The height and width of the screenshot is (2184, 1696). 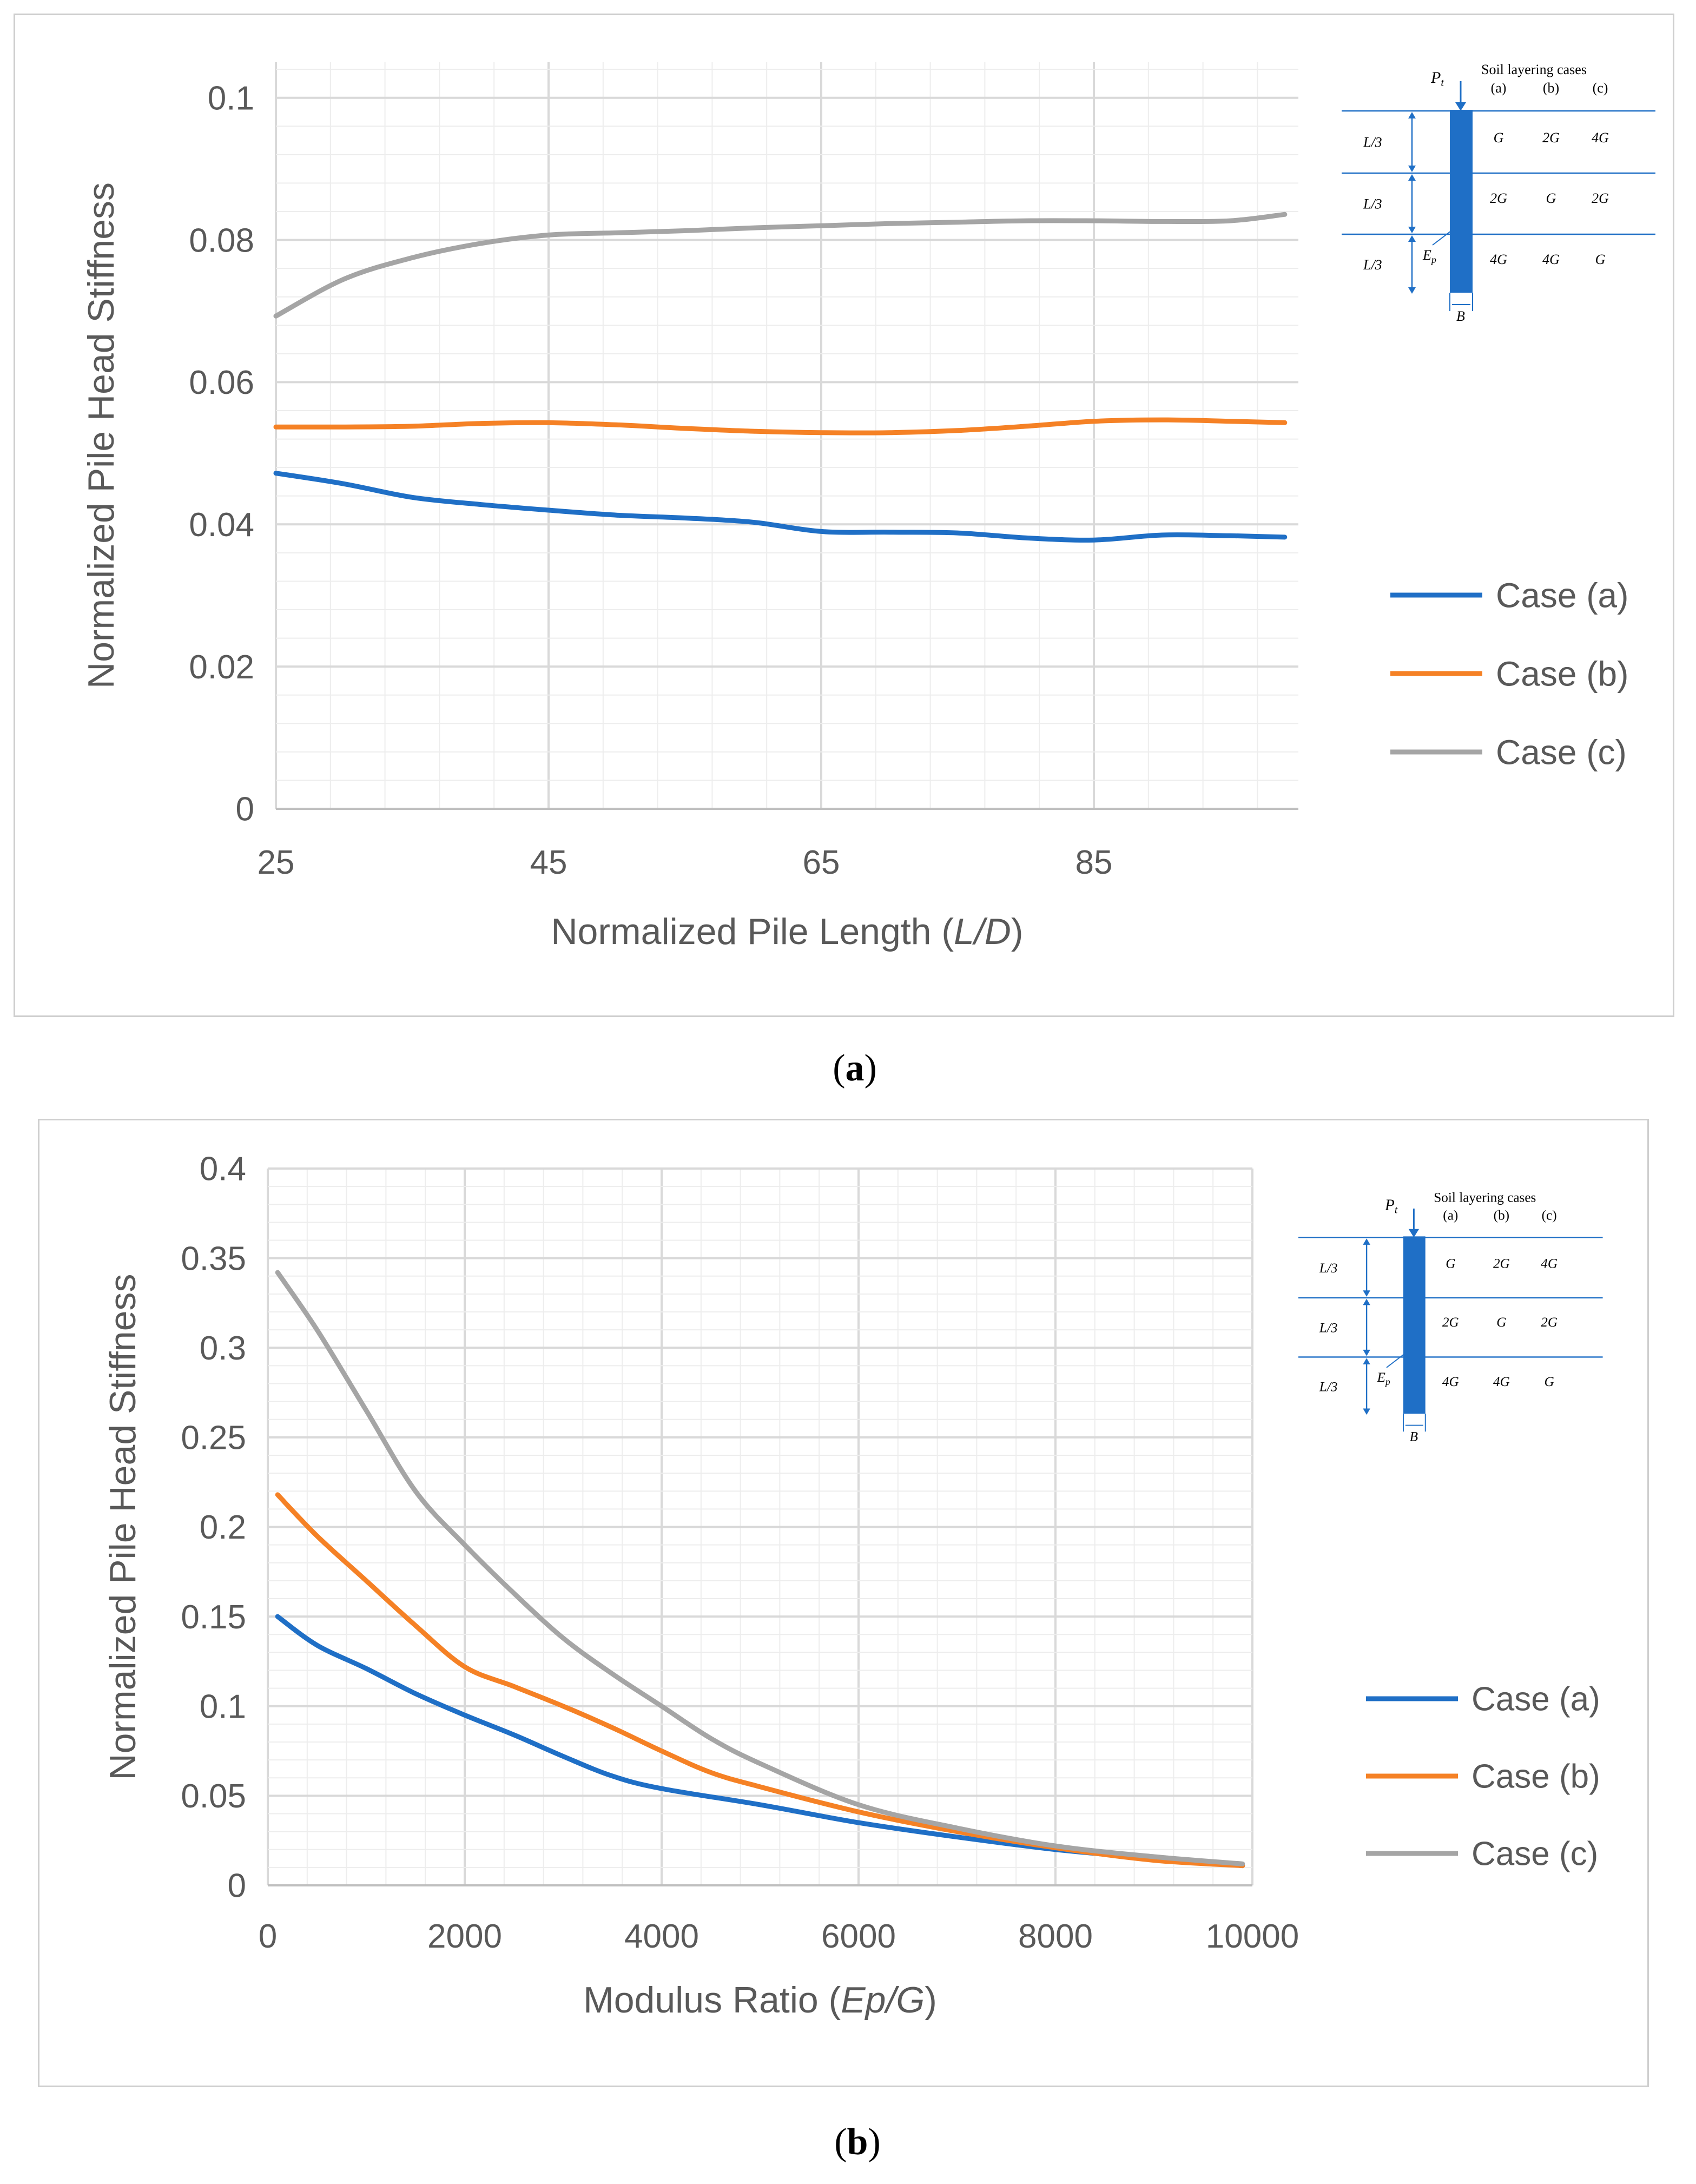 I want to click on x-tick-label: 10000, so click(x=1252, y=1937).